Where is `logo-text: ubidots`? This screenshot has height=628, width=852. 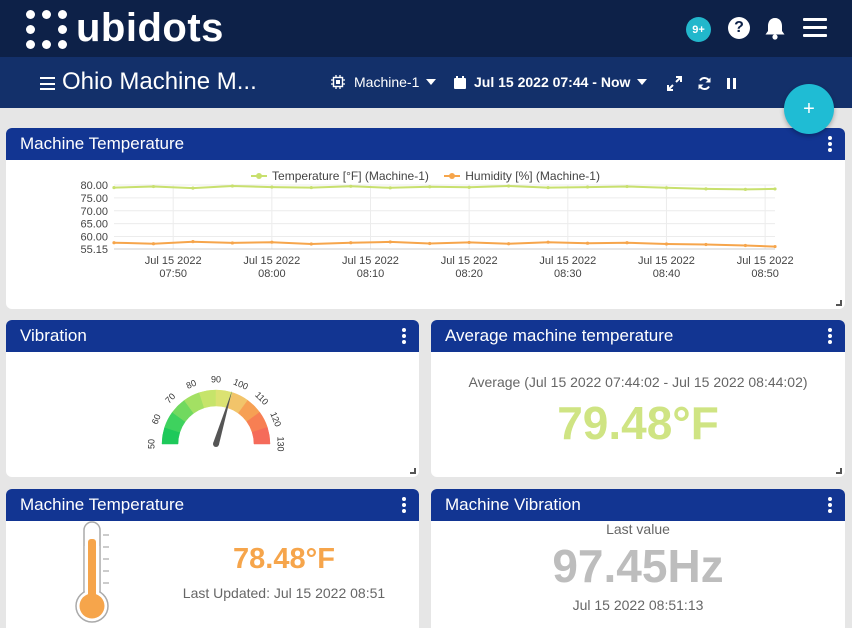
logo-text: ubidots is located at coordinates (150, 28).